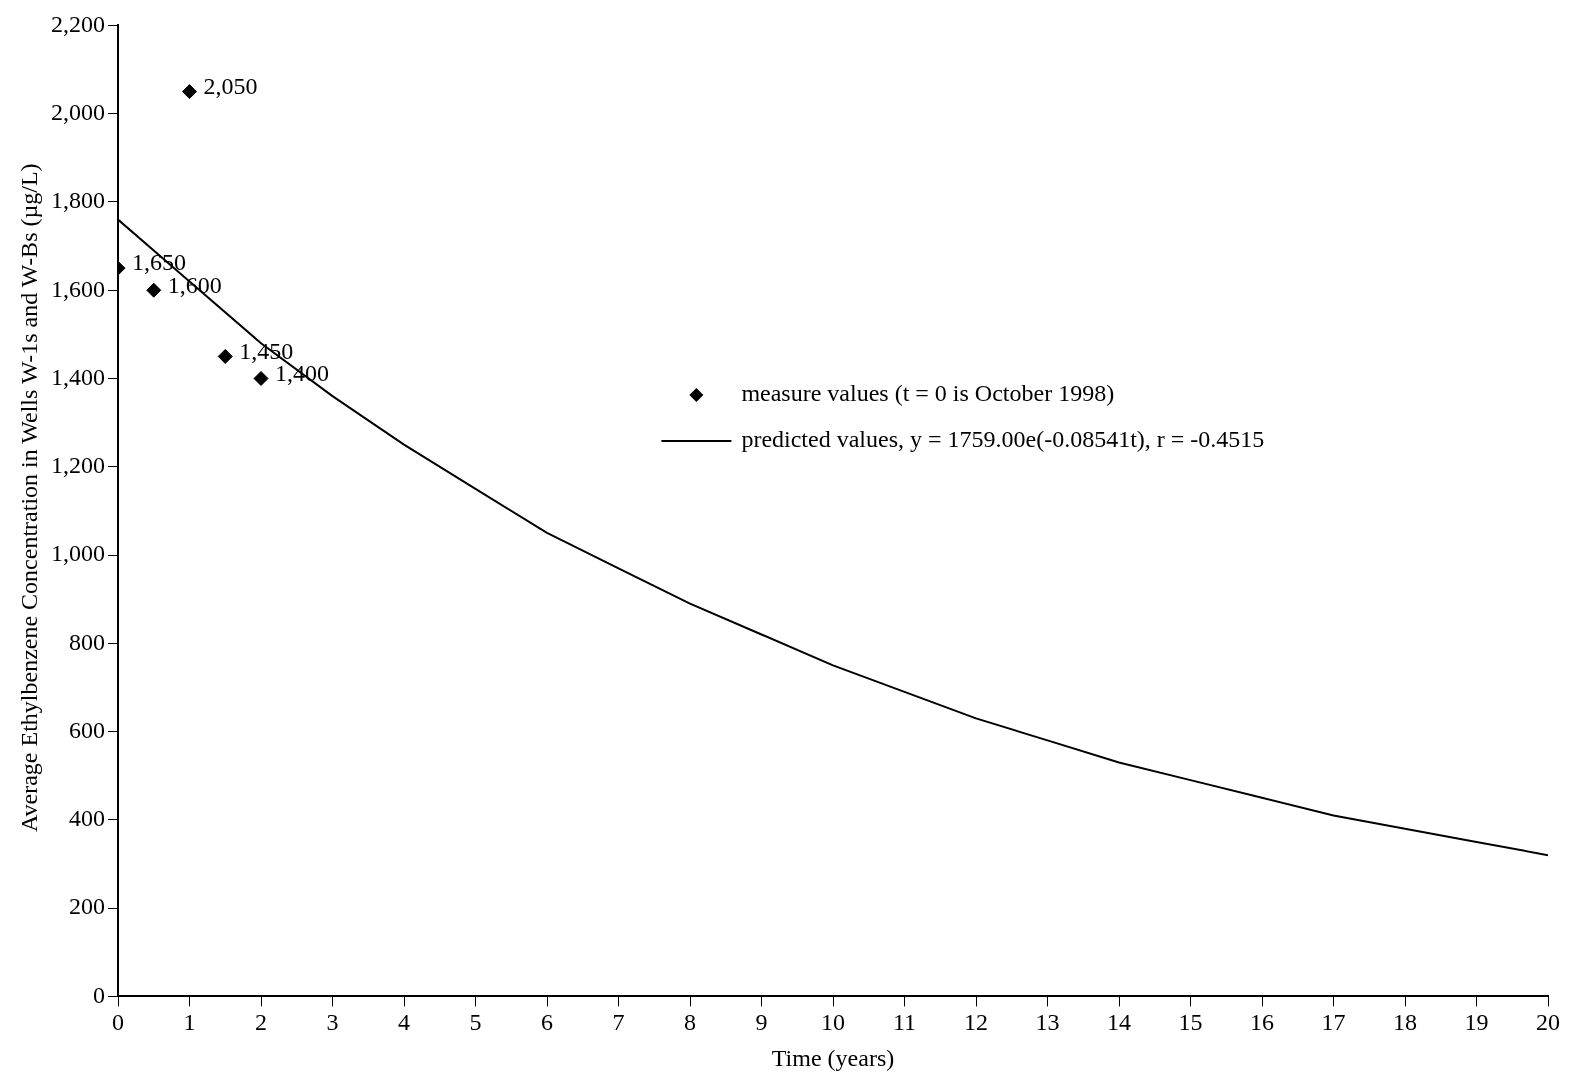 This screenshot has height=1088, width=1578. What do you see at coordinates (1003, 439) in the screenshot?
I see `legend-label: predicted values, y = 1759.00e(-0.08541t), r = -0.4515` at bounding box center [1003, 439].